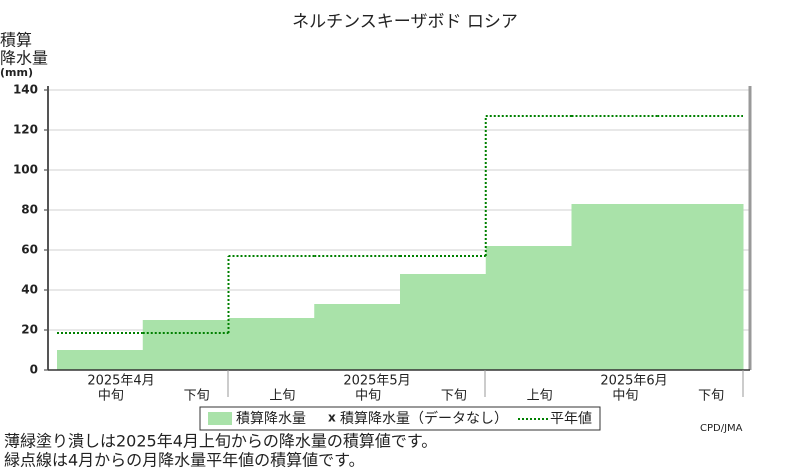 The height and width of the screenshot is (470, 800). What do you see at coordinates (220, 418) in the screenshot?
I see `legend-swatch` at bounding box center [220, 418].